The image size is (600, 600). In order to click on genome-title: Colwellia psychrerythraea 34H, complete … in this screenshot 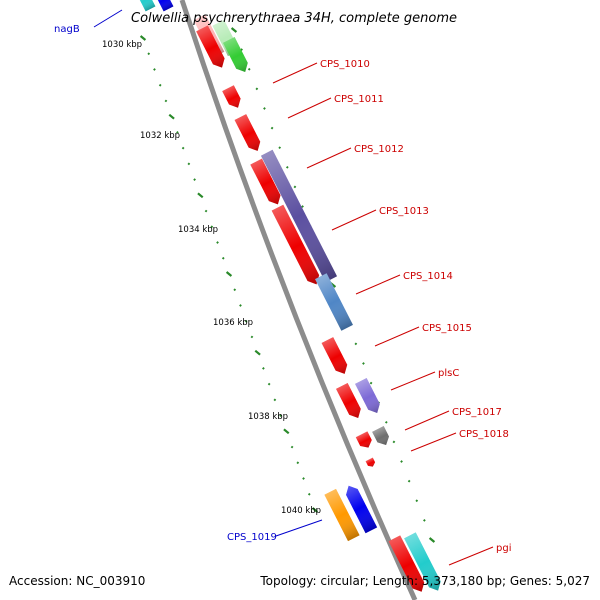, I will do `click(294, 18)`.